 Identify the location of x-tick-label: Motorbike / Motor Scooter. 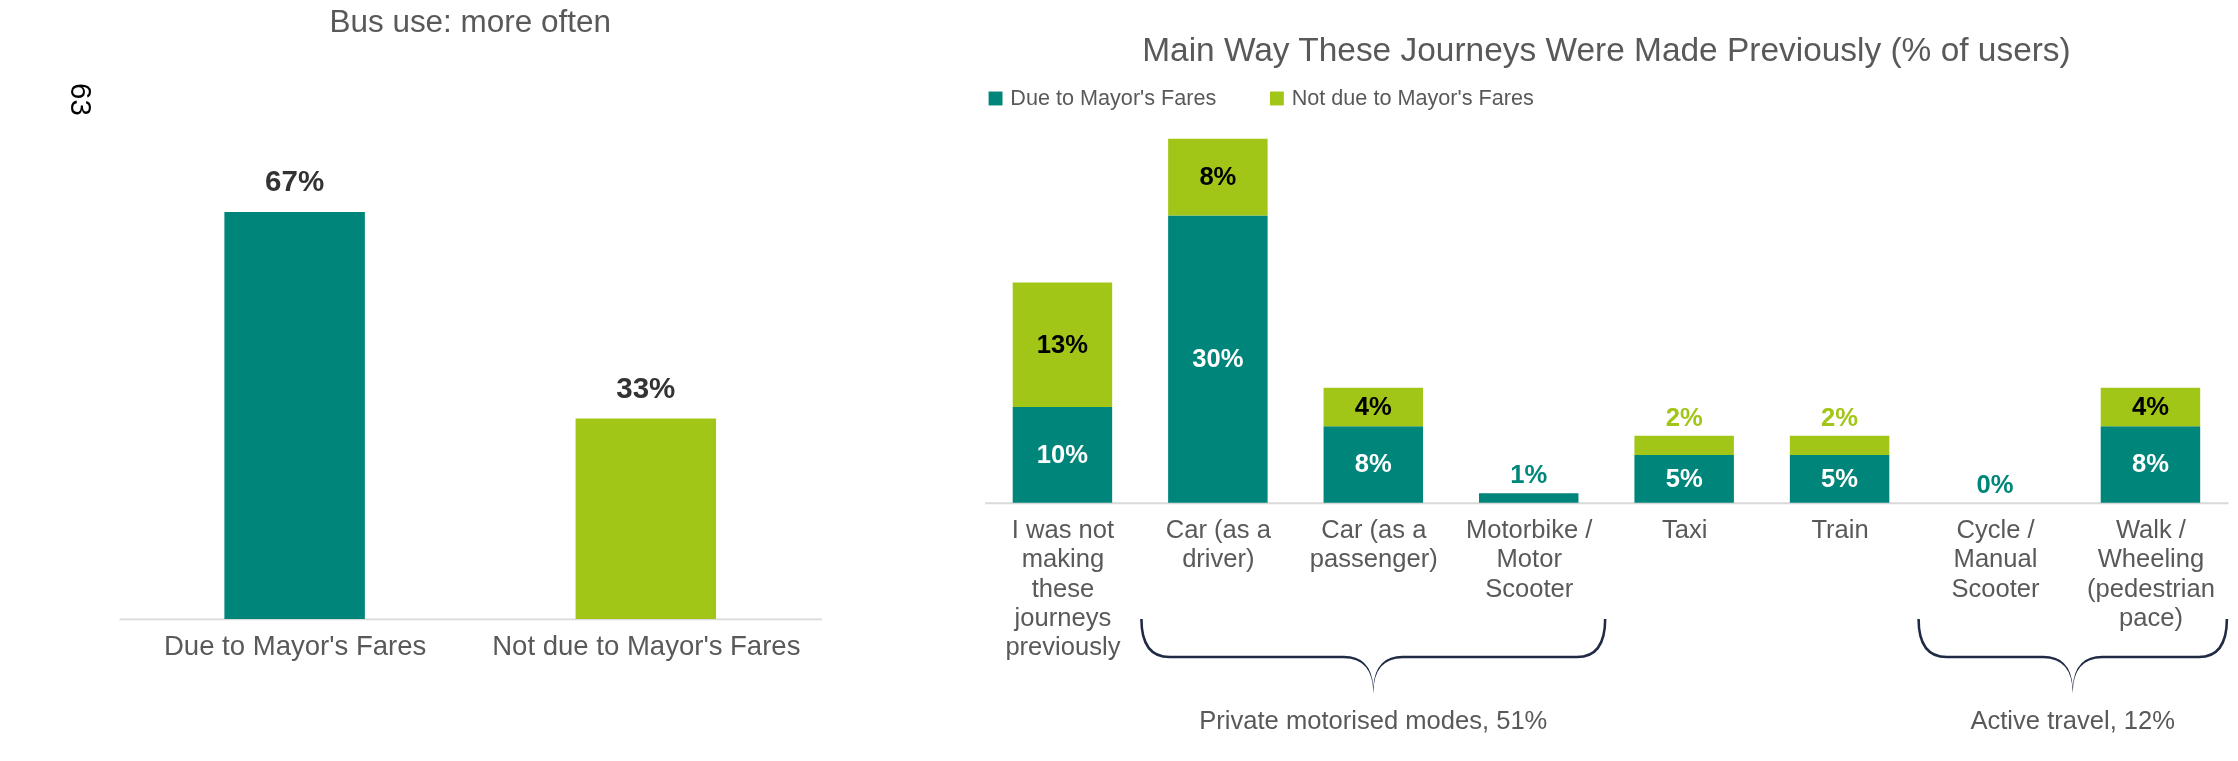
(1529, 558).